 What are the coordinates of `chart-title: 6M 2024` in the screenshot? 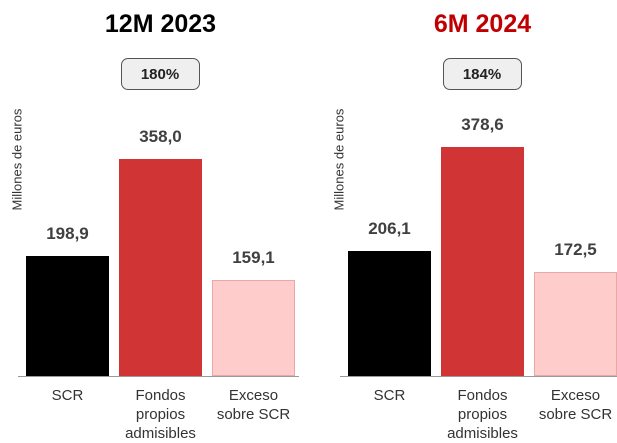 It's located at (482, 24).